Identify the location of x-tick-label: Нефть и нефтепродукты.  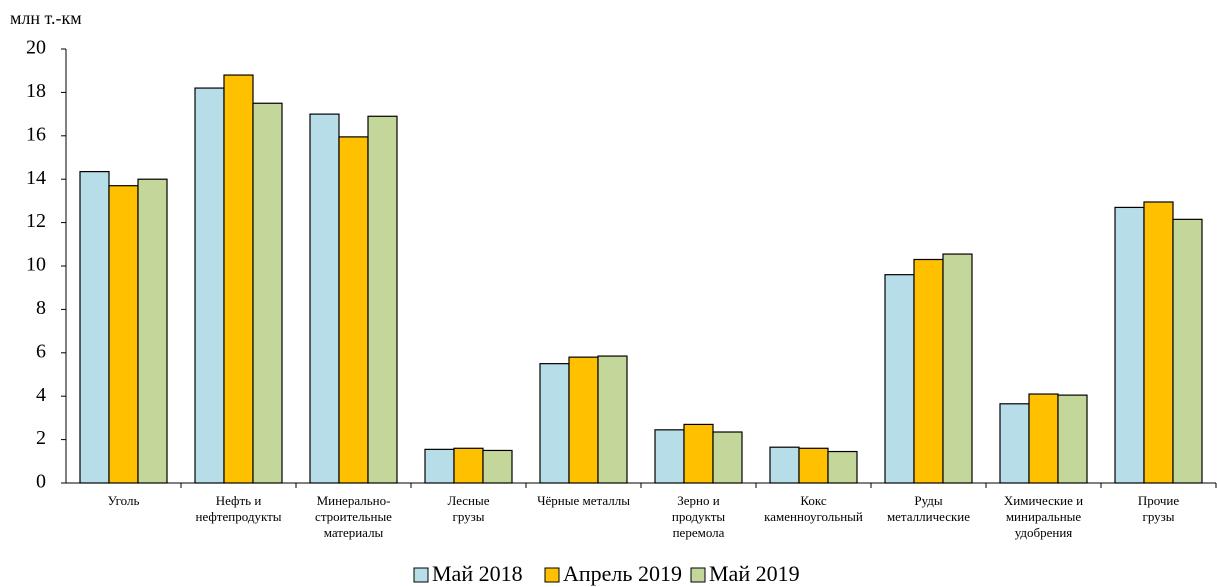
(238, 508).